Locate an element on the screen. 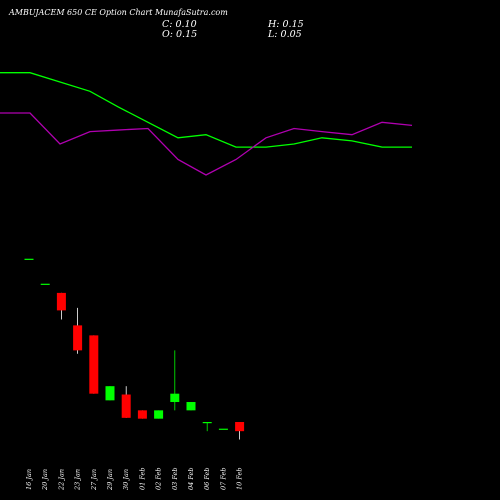  x-tick-label: 30 Jan is located at coordinates (126, 479).